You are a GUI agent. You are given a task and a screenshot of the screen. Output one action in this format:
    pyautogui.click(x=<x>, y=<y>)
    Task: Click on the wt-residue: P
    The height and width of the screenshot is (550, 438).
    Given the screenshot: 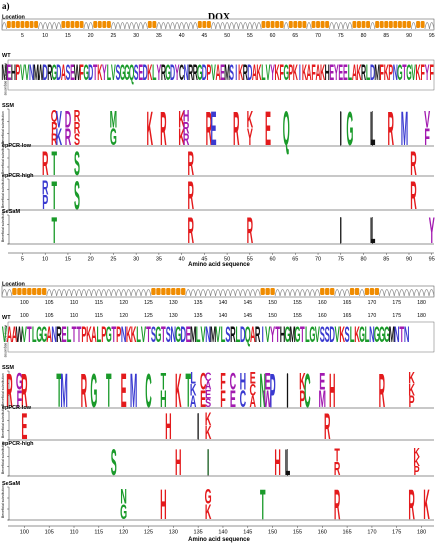 What is the action you would take?
    pyautogui.click(x=18, y=73)
    